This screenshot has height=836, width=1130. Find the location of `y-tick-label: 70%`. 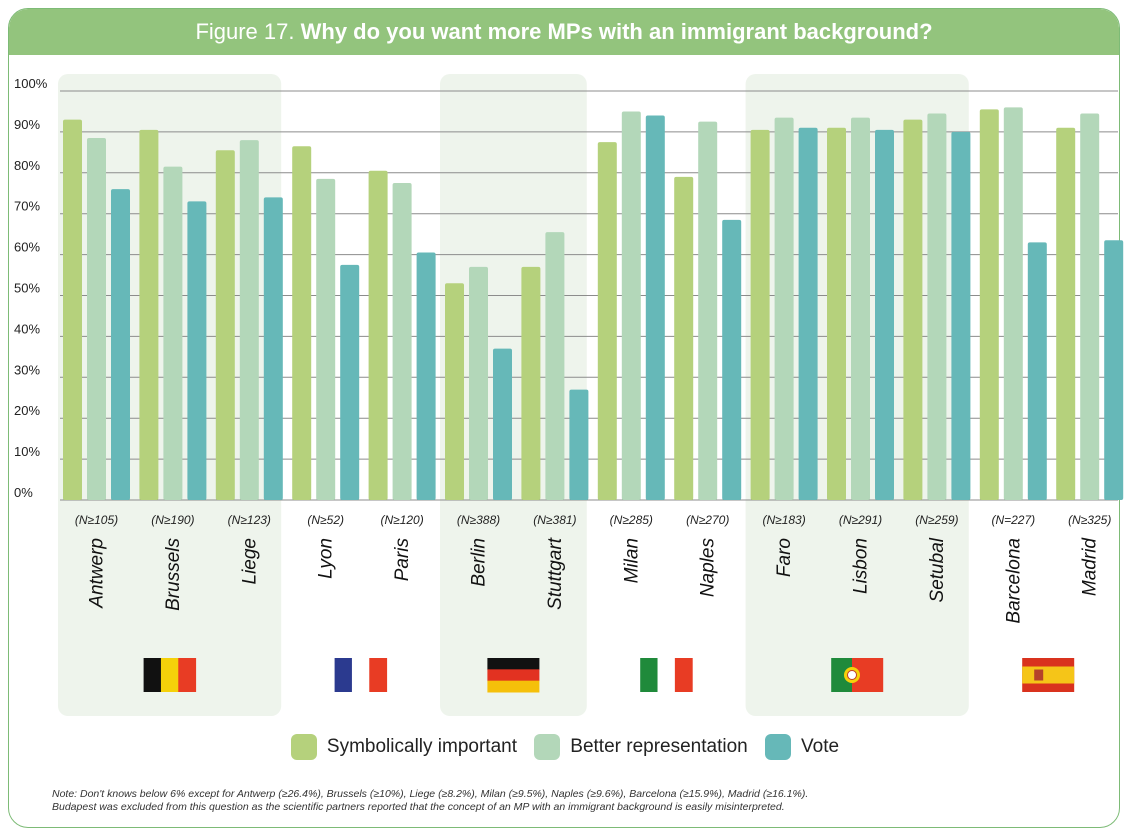

y-tick-label: 70% is located at coordinates (27, 206).